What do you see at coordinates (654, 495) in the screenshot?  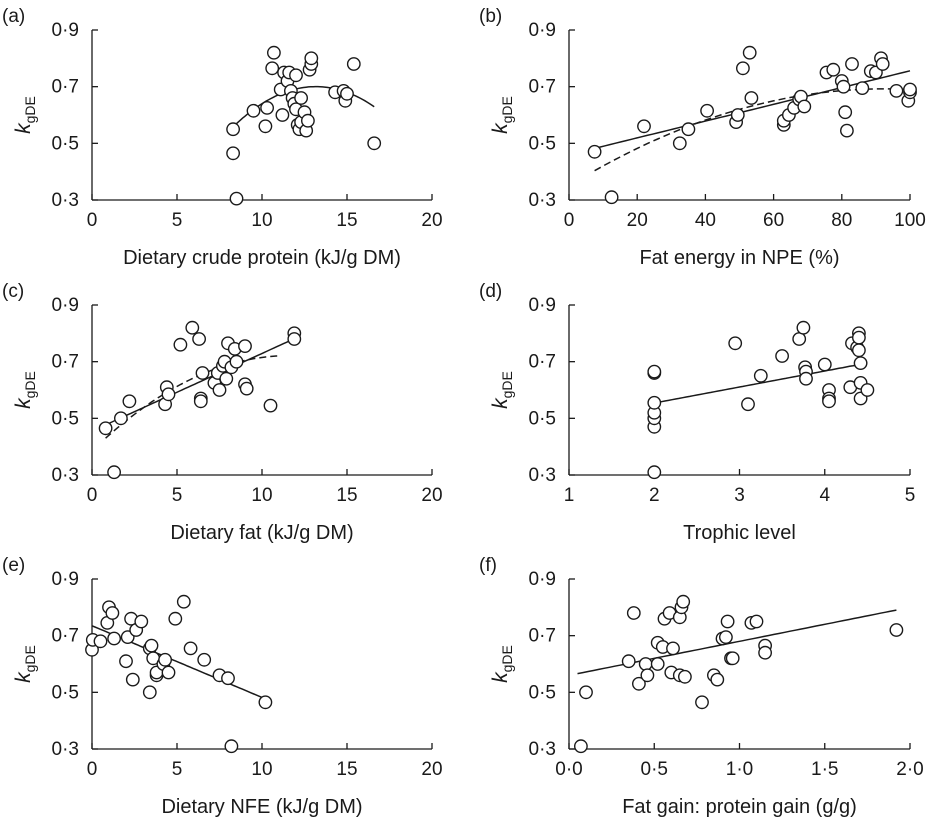 I see `x-tick-label: 2` at bounding box center [654, 495].